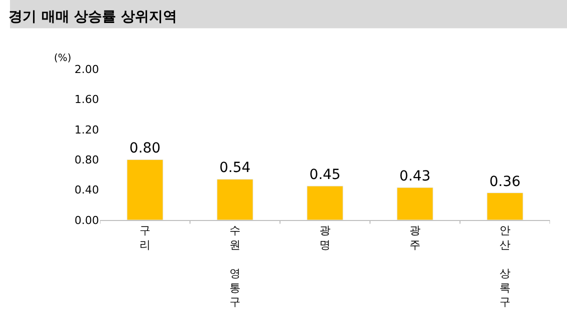  I want to click on y-tick-label: 1.60, so click(86, 99).